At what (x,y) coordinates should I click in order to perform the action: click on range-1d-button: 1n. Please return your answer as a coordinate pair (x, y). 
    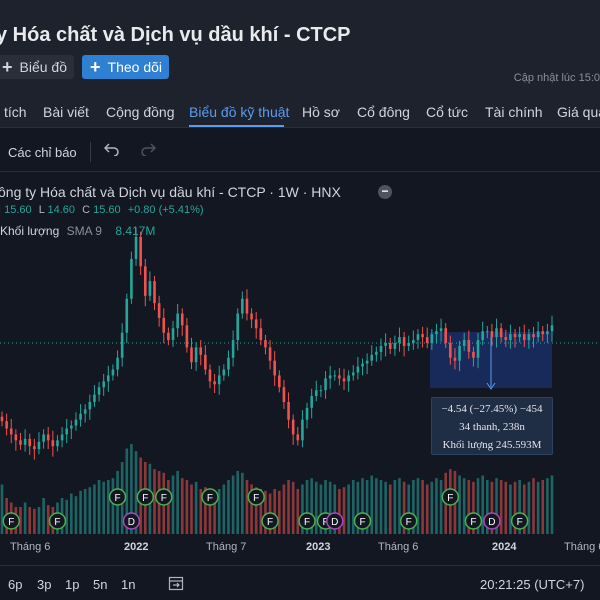
    Looking at the image, I should click on (128, 584).